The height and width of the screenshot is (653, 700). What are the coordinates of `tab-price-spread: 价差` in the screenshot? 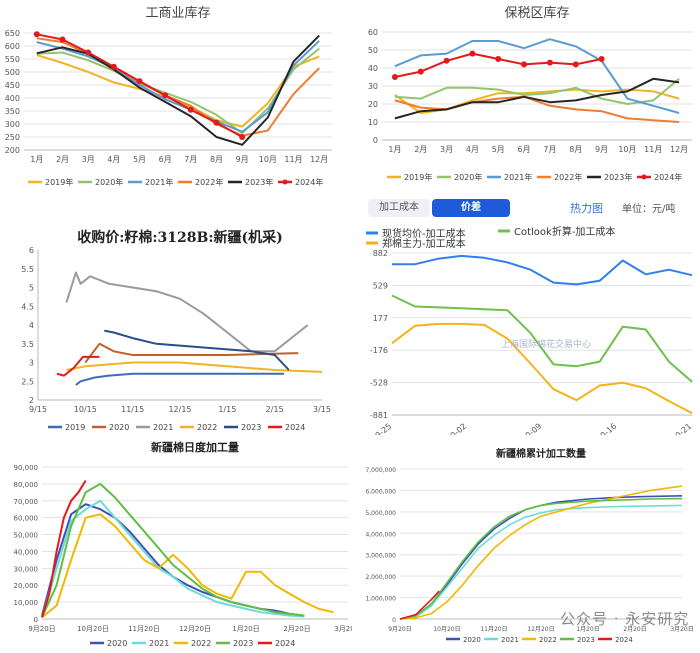 It's located at (471, 208).